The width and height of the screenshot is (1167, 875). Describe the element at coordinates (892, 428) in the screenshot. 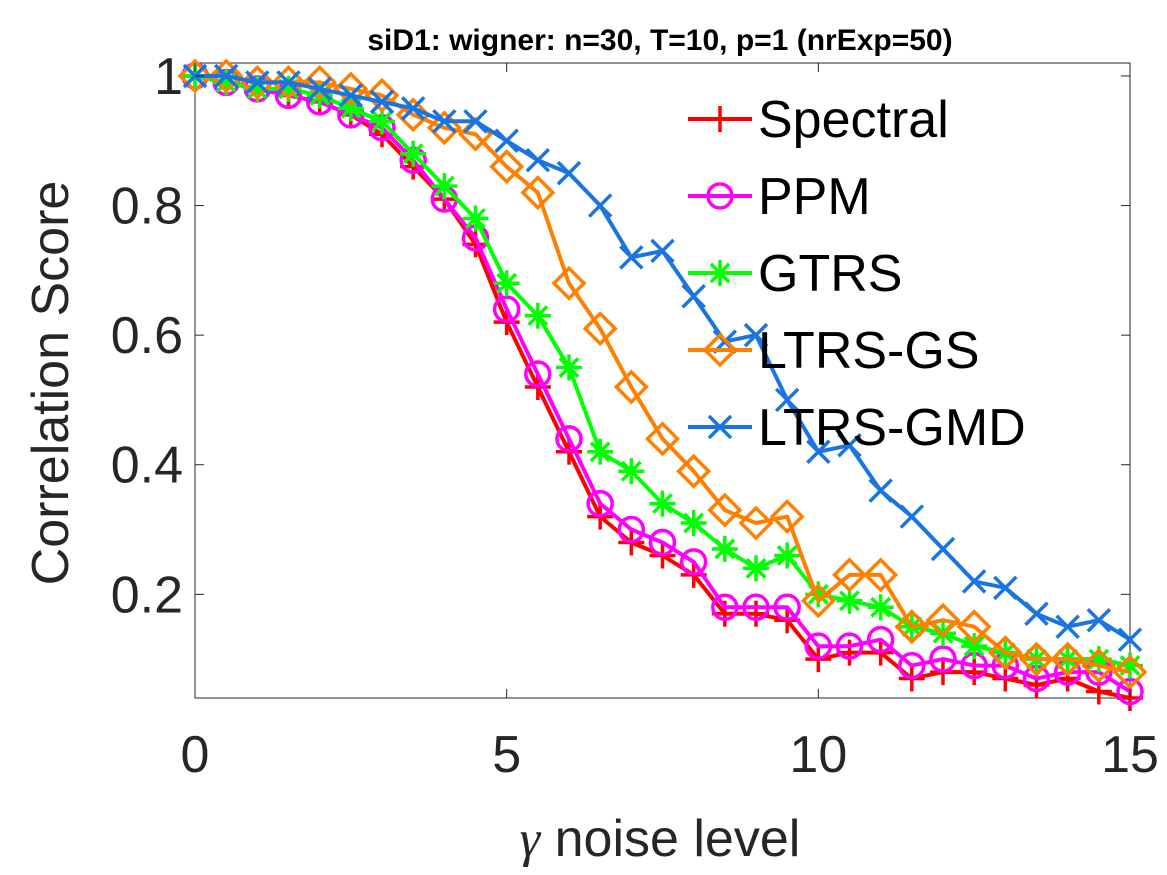

I see `legend-label-ltrs-gmd: LTRS-GMD` at that location.